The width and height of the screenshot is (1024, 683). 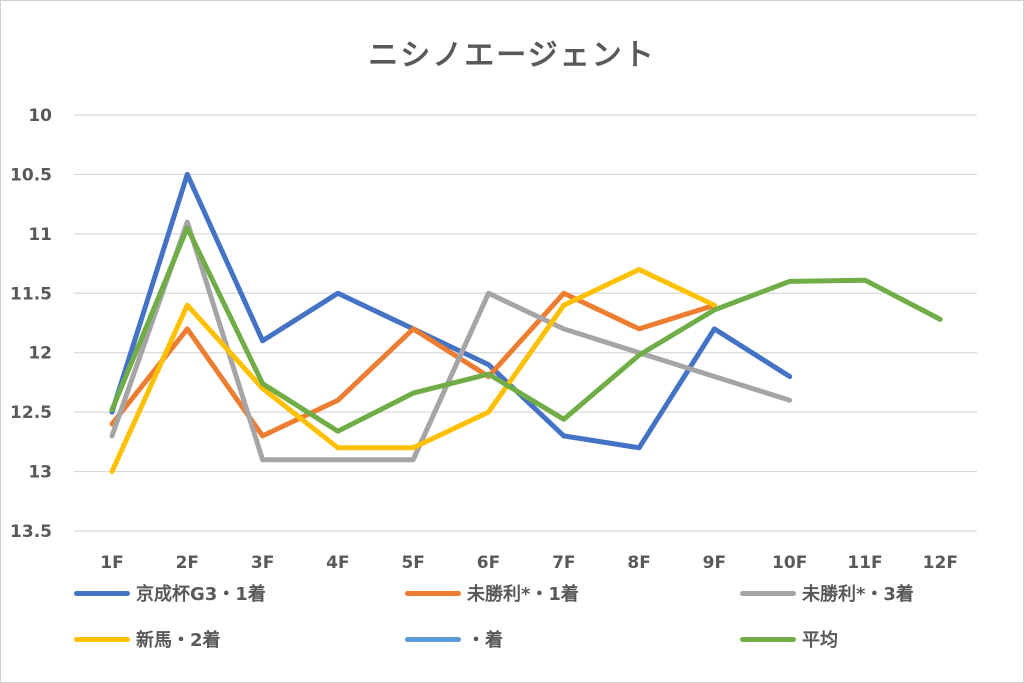 What do you see at coordinates (31, 175) in the screenshot?
I see `y-tick-label: 10.5` at bounding box center [31, 175].